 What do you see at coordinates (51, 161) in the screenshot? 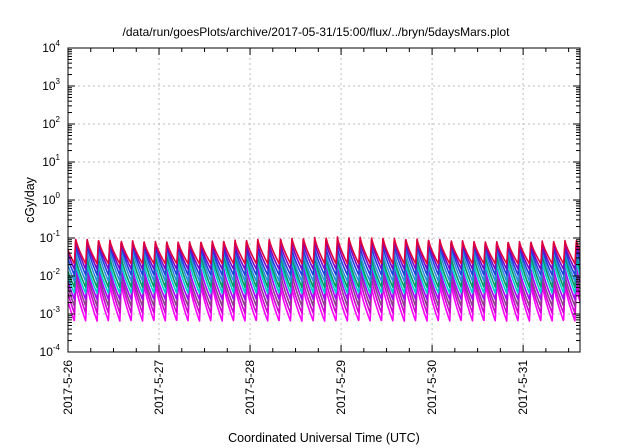
I see `y-tick-label: 10¹` at bounding box center [51, 161].